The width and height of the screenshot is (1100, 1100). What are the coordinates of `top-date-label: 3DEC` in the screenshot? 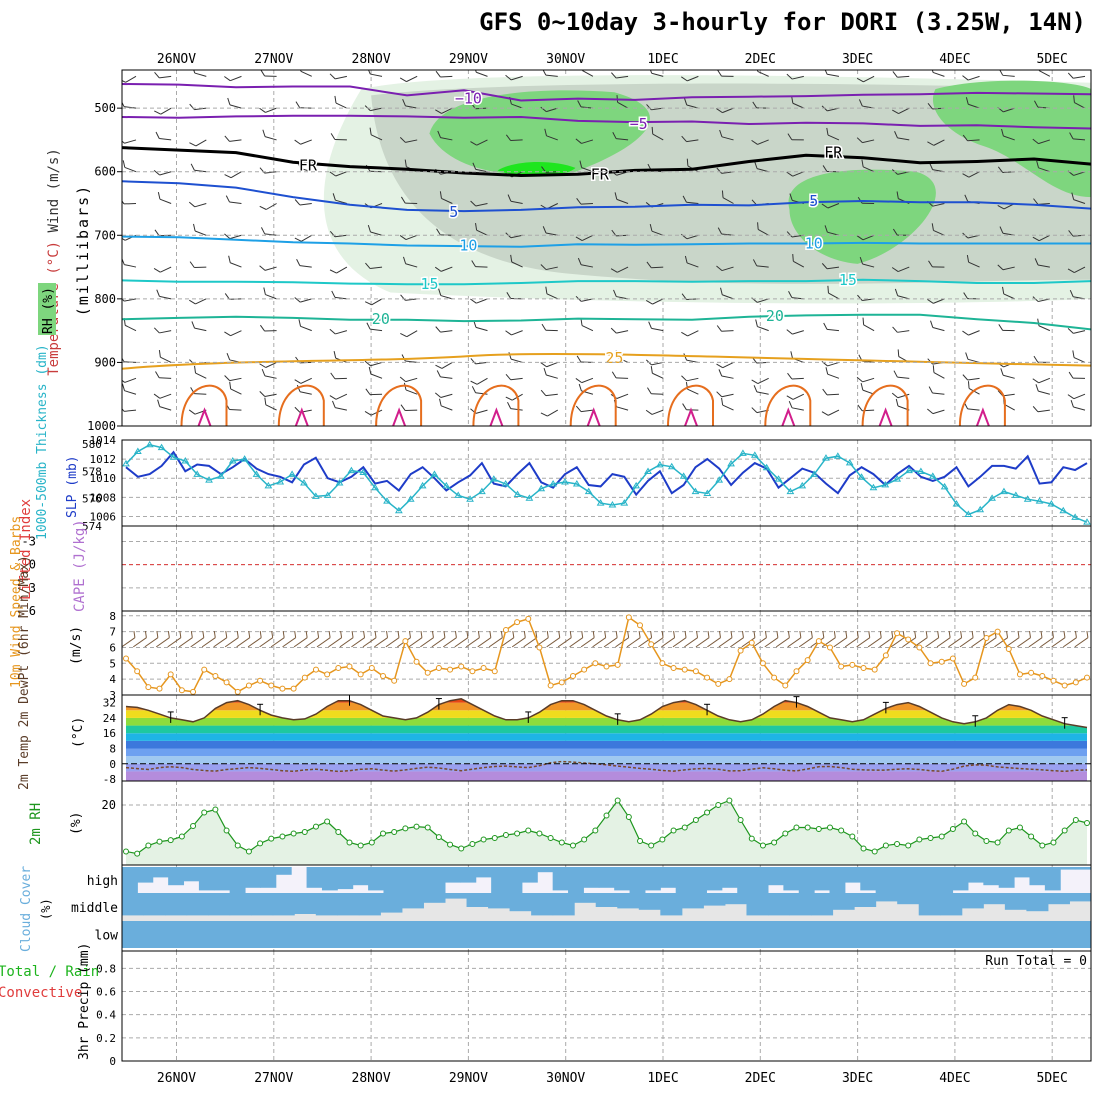 It's located at (857, 59).